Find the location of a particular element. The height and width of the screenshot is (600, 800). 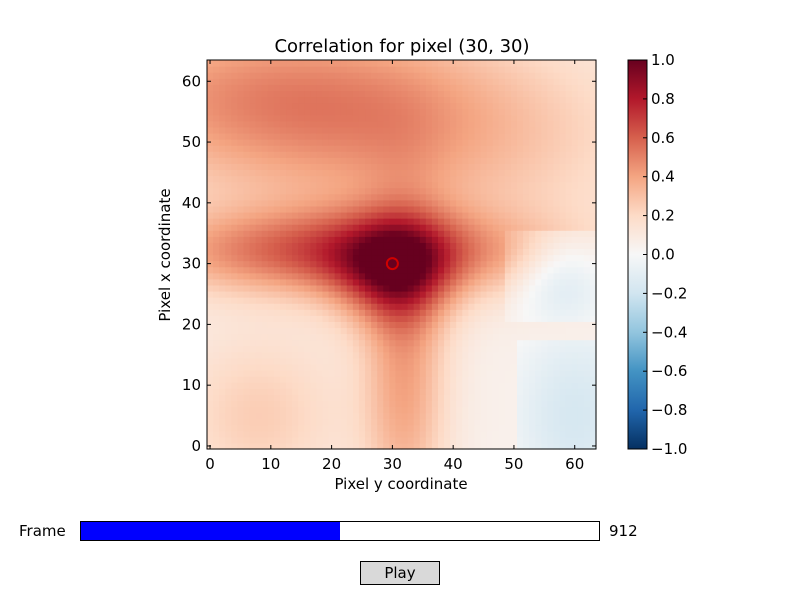

play-button: Play is located at coordinates (400, 573).